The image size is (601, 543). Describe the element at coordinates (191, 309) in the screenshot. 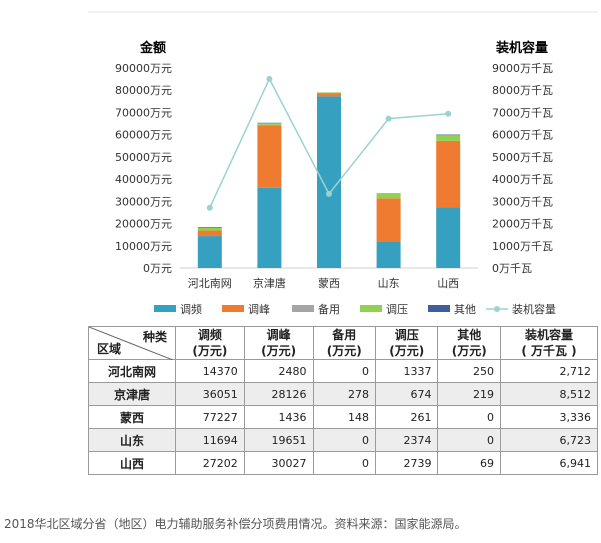

I see `legend-label: 调频` at that location.